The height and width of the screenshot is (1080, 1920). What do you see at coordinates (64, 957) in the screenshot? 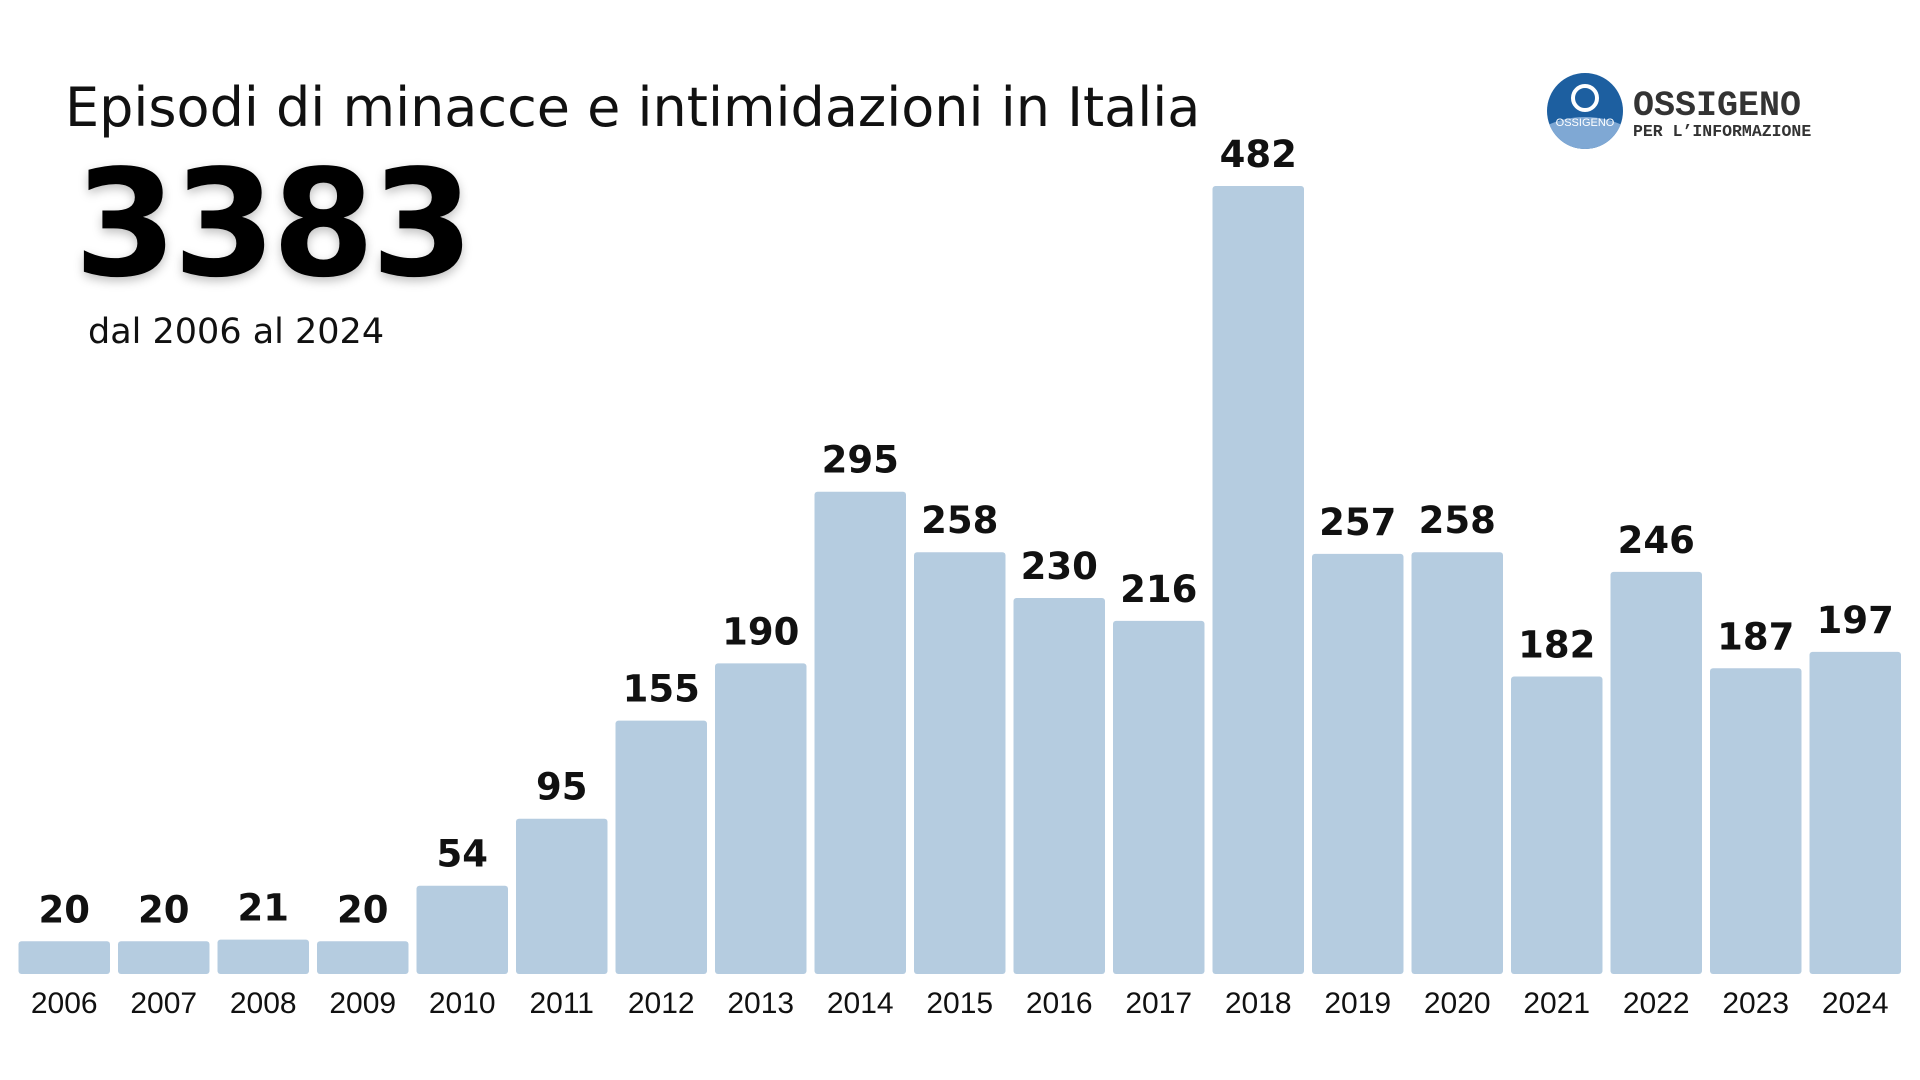
I see `bar-2006` at bounding box center [64, 957].